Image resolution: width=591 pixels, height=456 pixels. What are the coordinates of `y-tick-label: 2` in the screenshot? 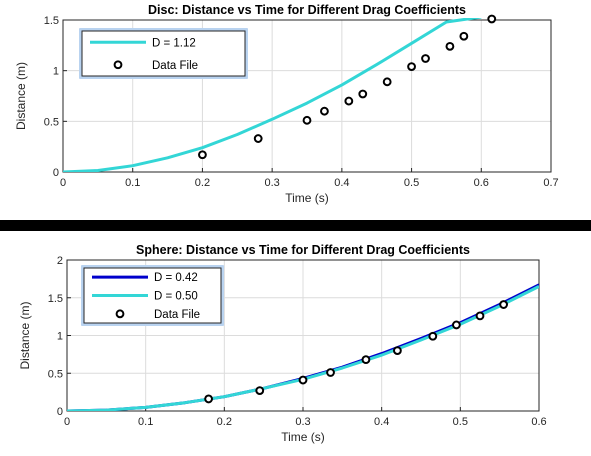 It's located at (60, 261).